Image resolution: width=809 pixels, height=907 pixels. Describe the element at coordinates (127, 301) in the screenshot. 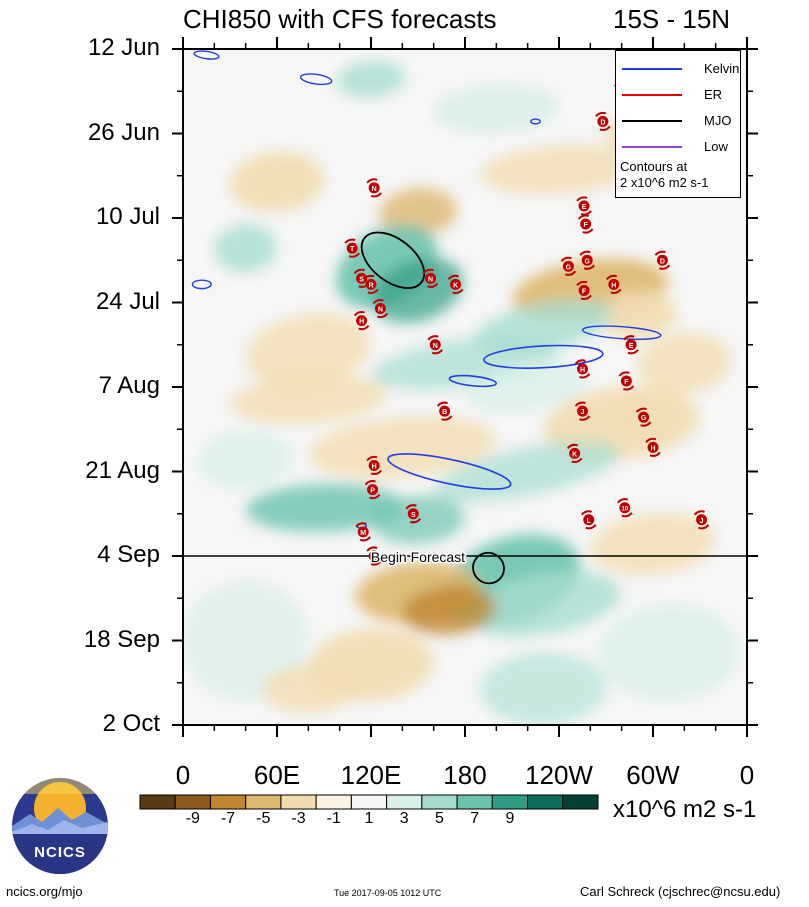

I see `y-tick-label: 24 Jul` at that location.